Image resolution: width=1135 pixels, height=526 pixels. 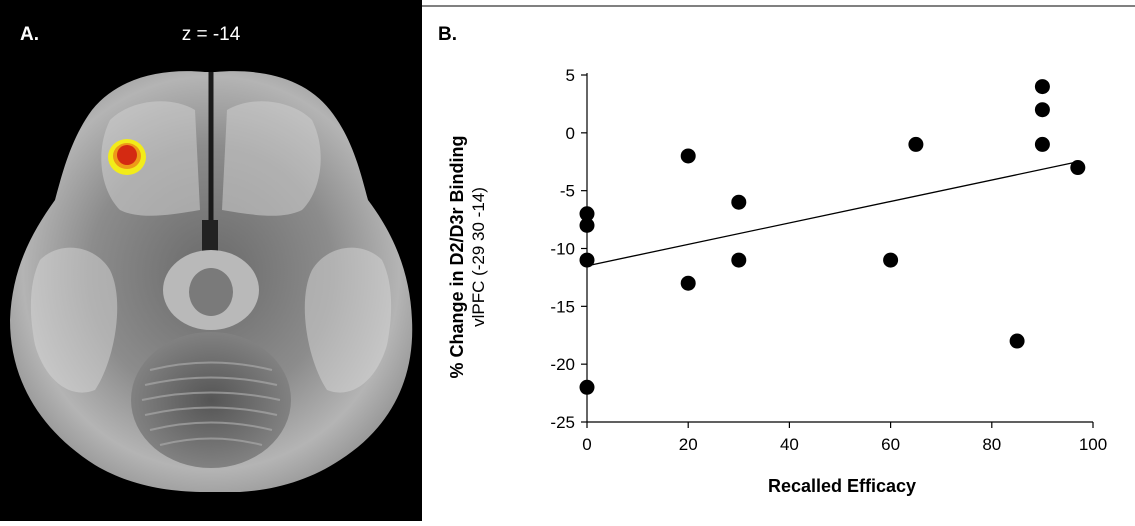 I want to click on x-tick-label: 100, so click(x=1093, y=444).